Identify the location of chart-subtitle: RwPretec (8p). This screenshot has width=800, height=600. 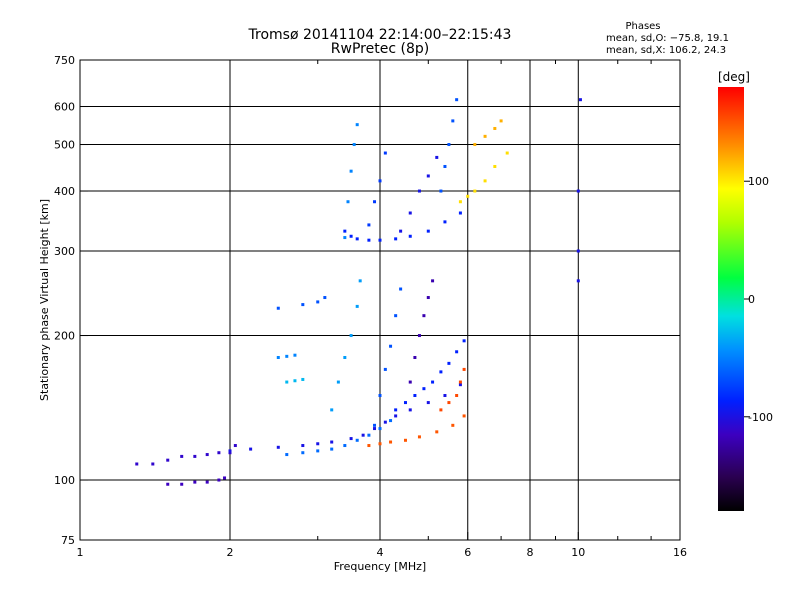
(380, 49).